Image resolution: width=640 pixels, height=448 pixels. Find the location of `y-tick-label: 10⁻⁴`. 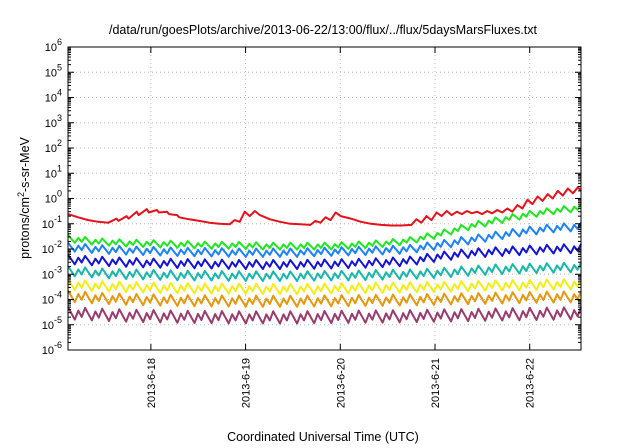

y-tick-label: 10⁻⁴ is located at coordinates (52, 298).